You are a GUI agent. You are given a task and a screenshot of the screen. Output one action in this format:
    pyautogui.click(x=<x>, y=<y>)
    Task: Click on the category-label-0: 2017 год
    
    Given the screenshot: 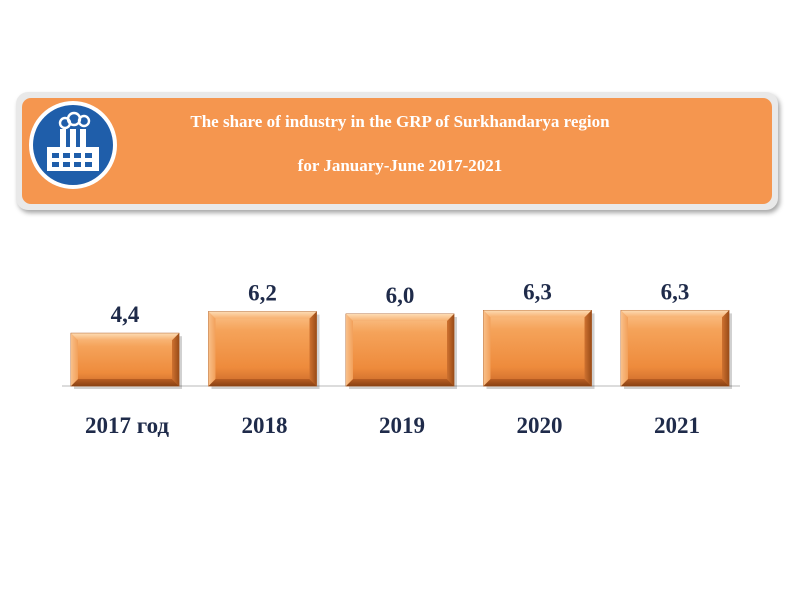 What is the action you would take?
    pyautogui.click(x=127, y=425)
    